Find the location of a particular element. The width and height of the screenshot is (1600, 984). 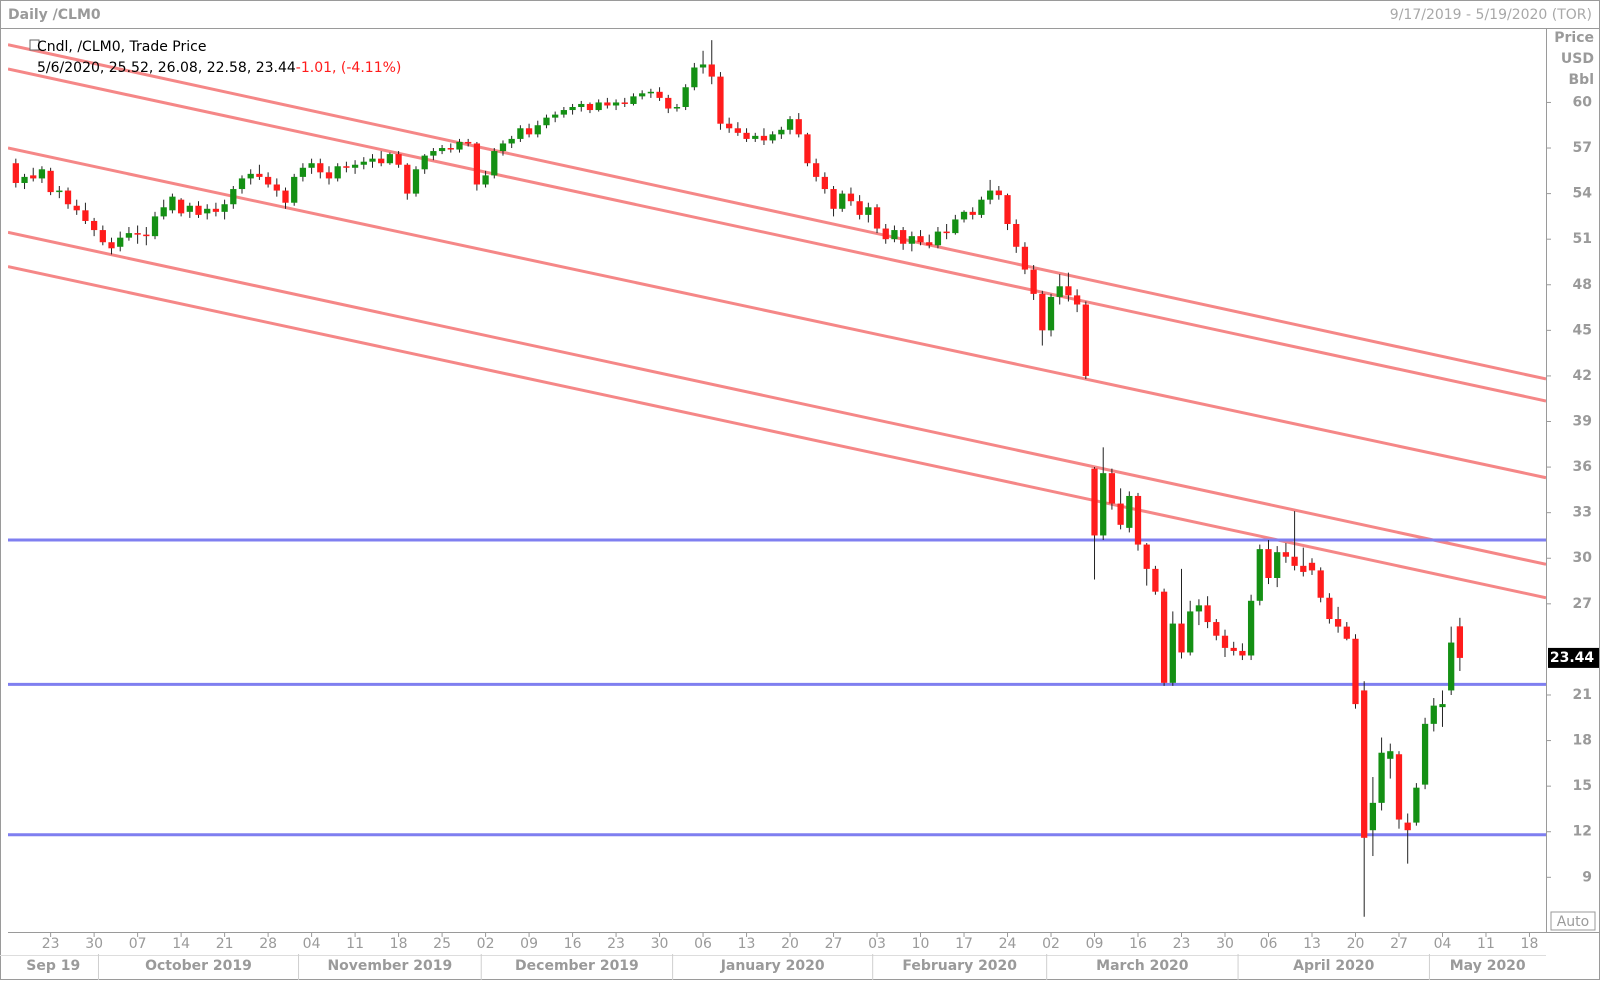

x-tick-label: 13 is located at coordinates (747, 944).